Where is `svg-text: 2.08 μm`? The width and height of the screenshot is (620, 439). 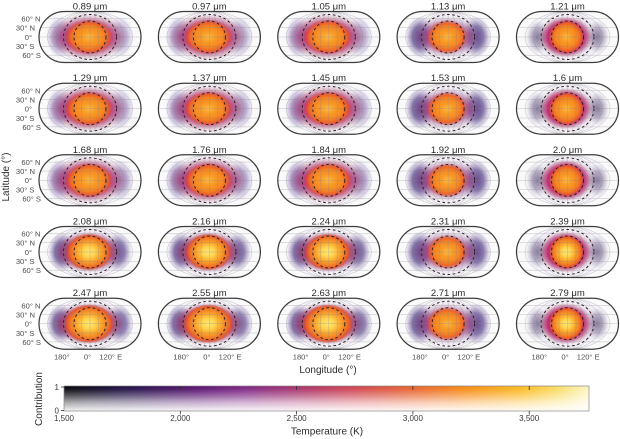 svg-text: 2.08 μm is located at coordinates (90, 222).